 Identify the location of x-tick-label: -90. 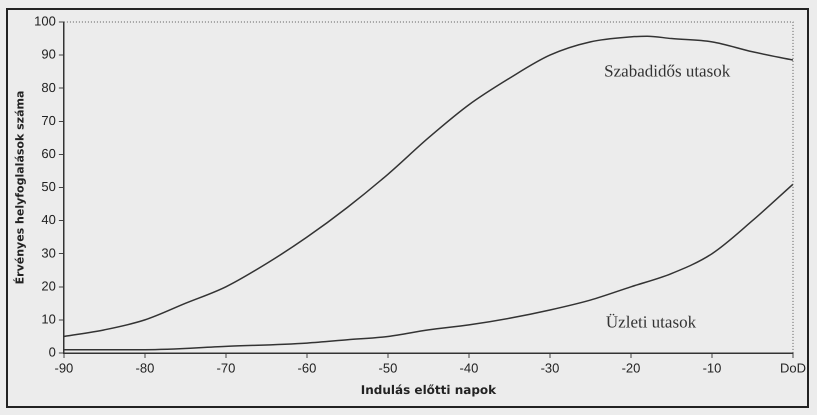
(64, 368).